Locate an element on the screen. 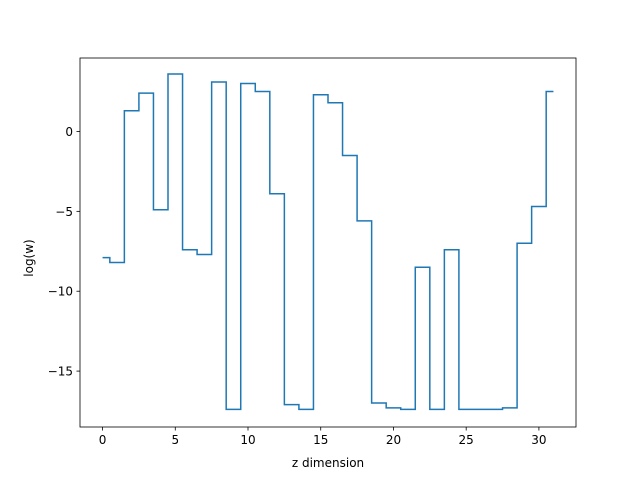 The height and width of the screenshot is (480, 640). y-axis: −15 −10 −5 0 is located at coordinates (64, 252).